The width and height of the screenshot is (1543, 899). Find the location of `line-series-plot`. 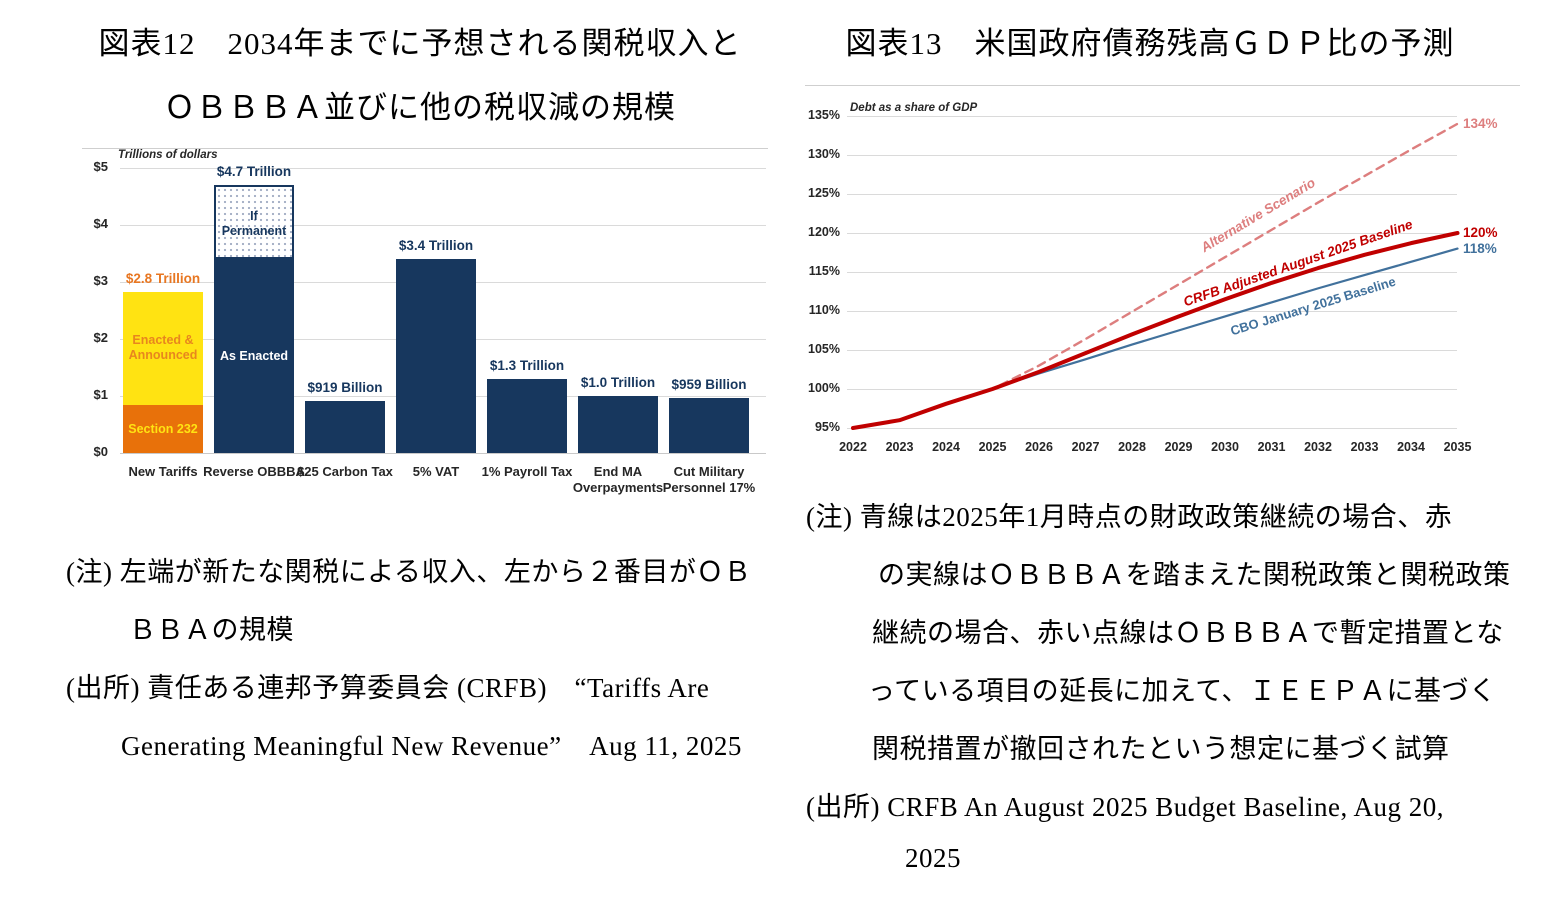

line-series-plot is located at coordinates (1155, 276).